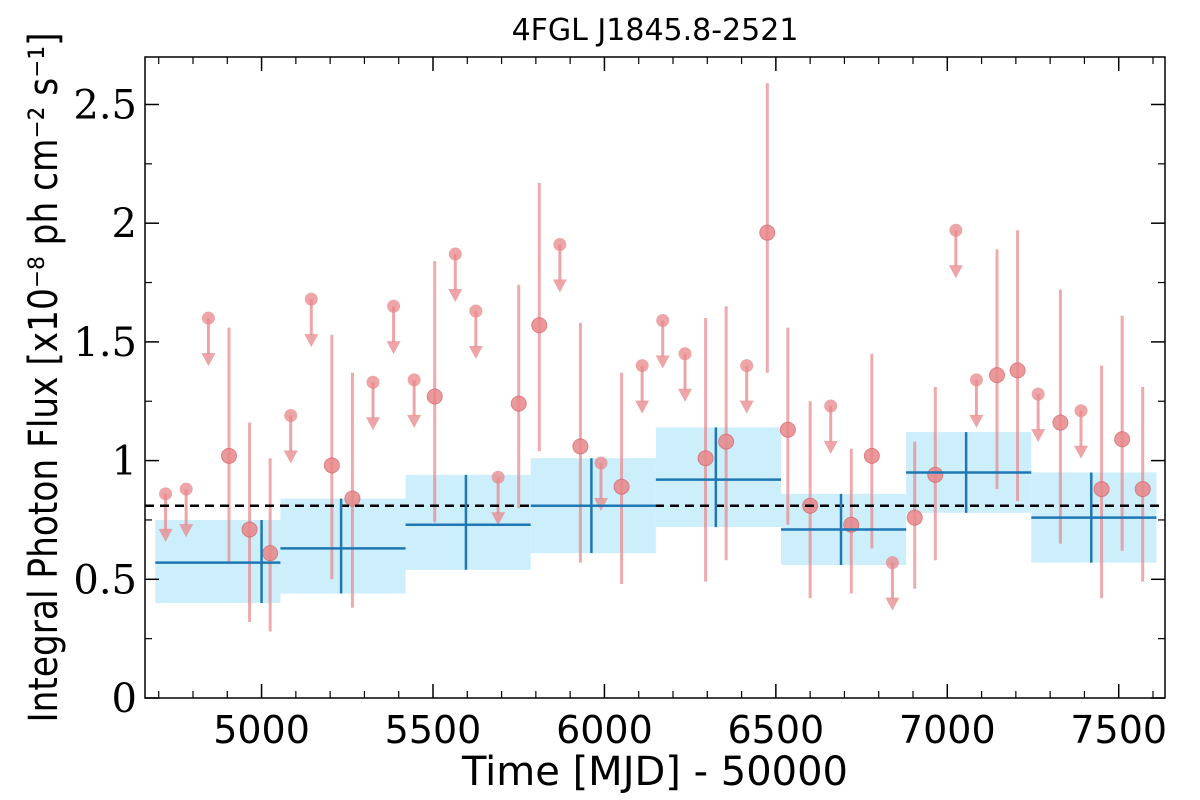  I want to click on x-tick-label: 5500, so click(433, 730).